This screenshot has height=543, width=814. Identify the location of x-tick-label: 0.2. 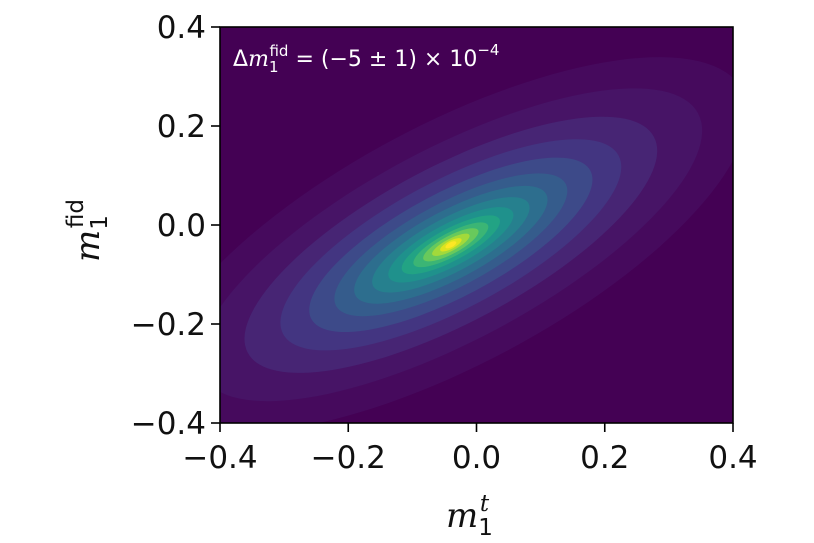
(604, 458).